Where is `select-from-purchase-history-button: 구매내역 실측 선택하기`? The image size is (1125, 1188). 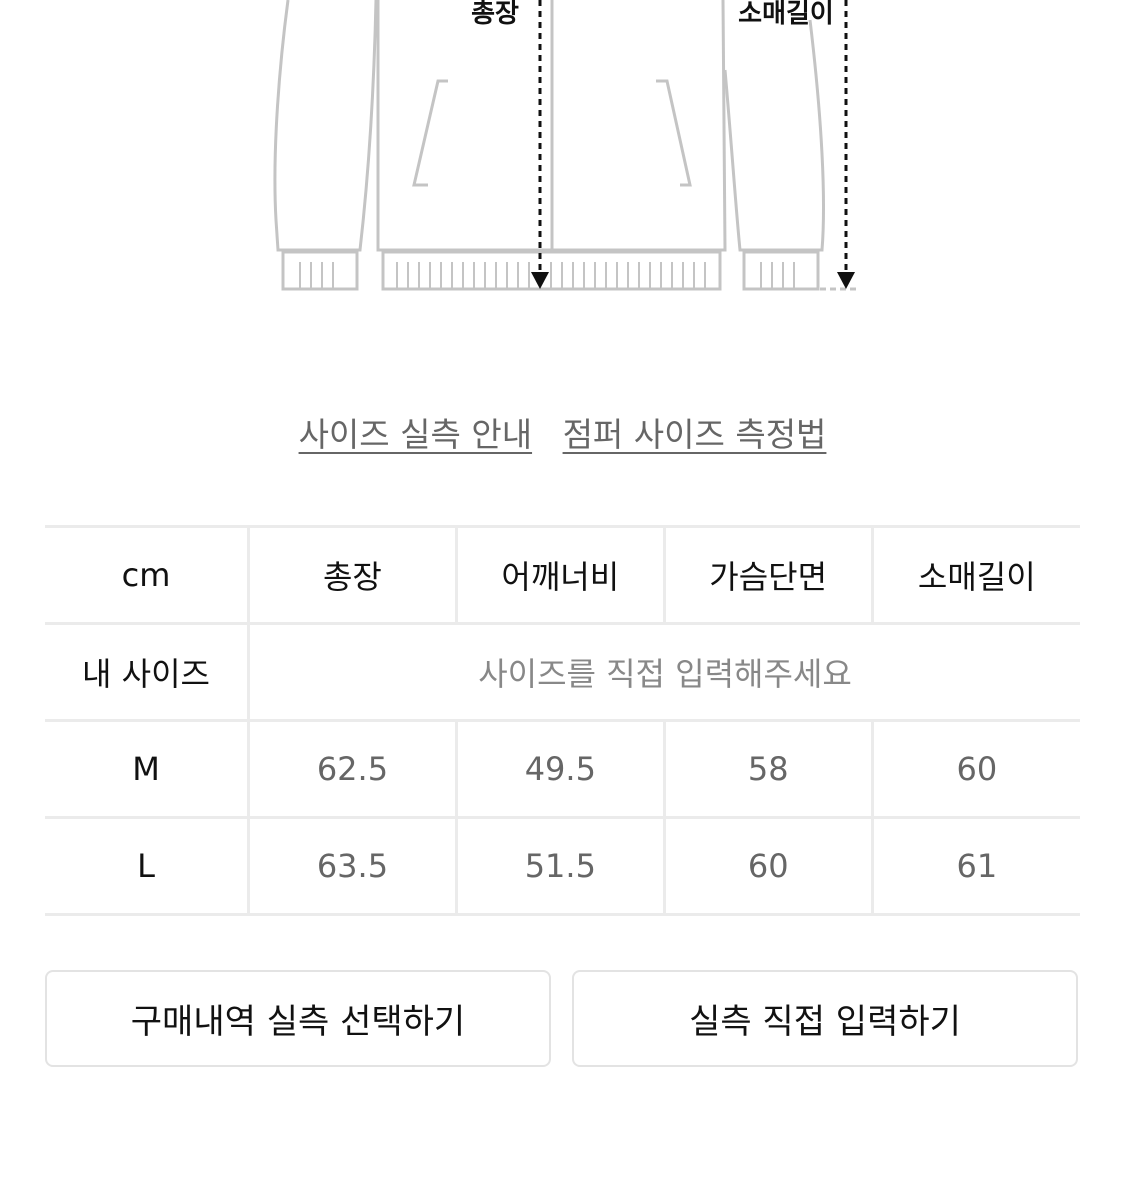
select-from-purchase-history-button: 구매내역 실측 선택하기 is located at coordinates (298, 1018).